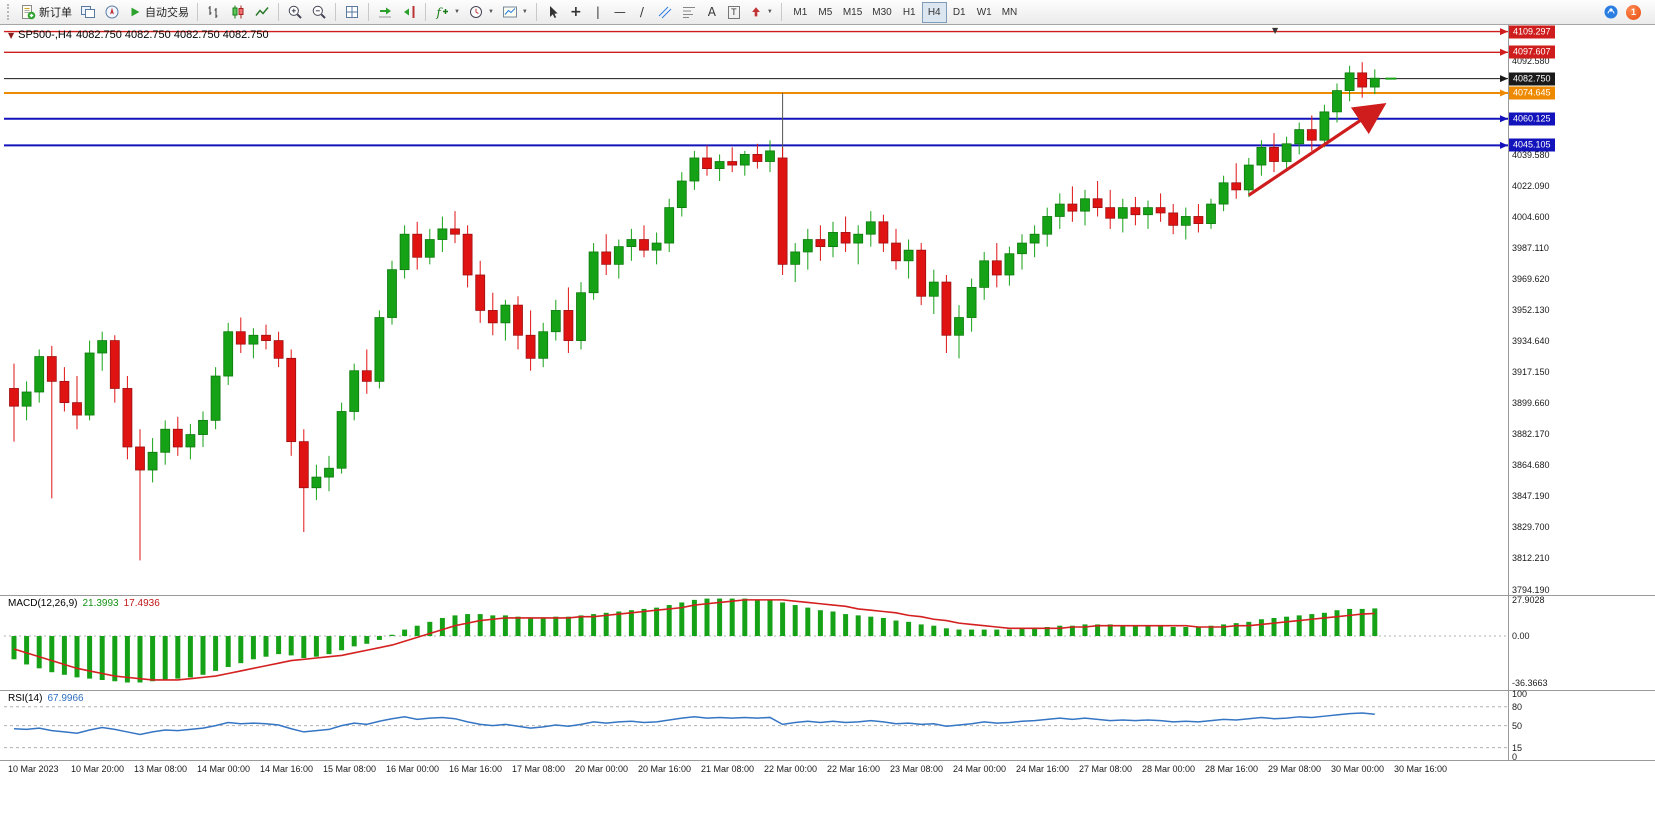 The height and width of the screenshot is (829, 1655). I want to click on notification-badge: 1, so click(1633, 12).